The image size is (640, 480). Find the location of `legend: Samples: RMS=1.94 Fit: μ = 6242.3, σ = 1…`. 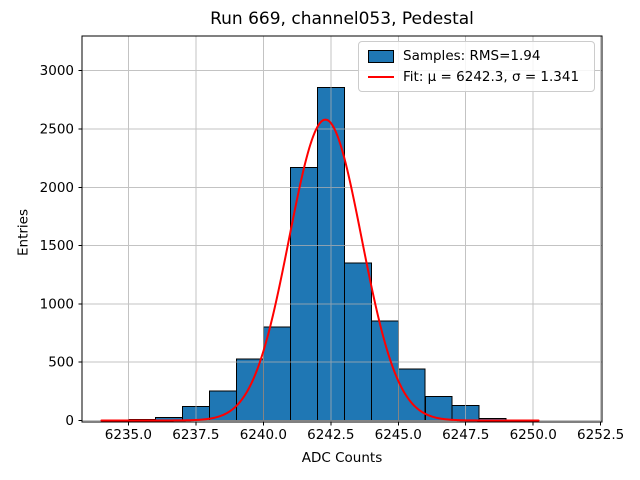

legend: Samples: RMS=1.94 Fit: μ = 6242.3, σ = 1… is located at coordinates (476, 66).